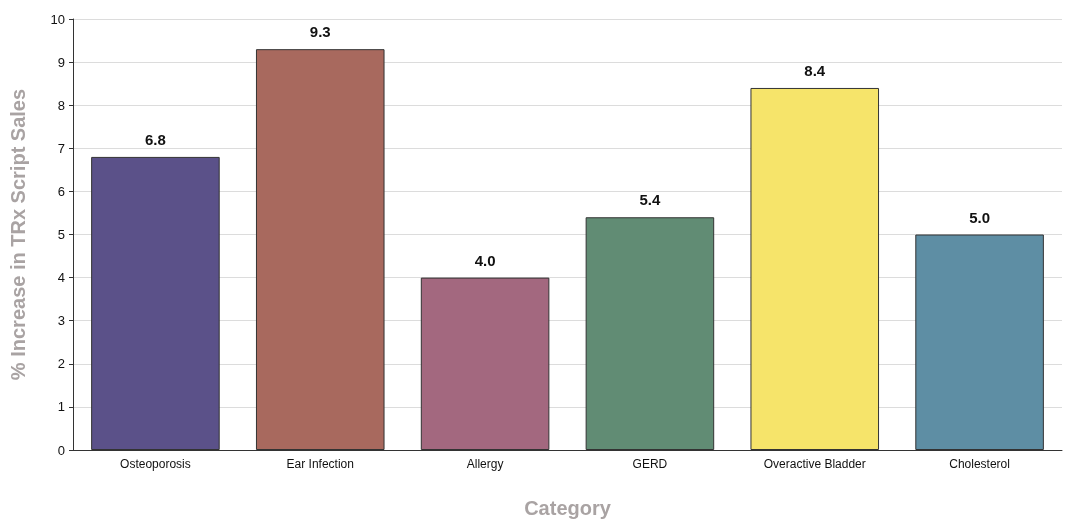 This screenshot has width=1068, height=523. I want to click on data-label: 5.0, so click(980, 217).